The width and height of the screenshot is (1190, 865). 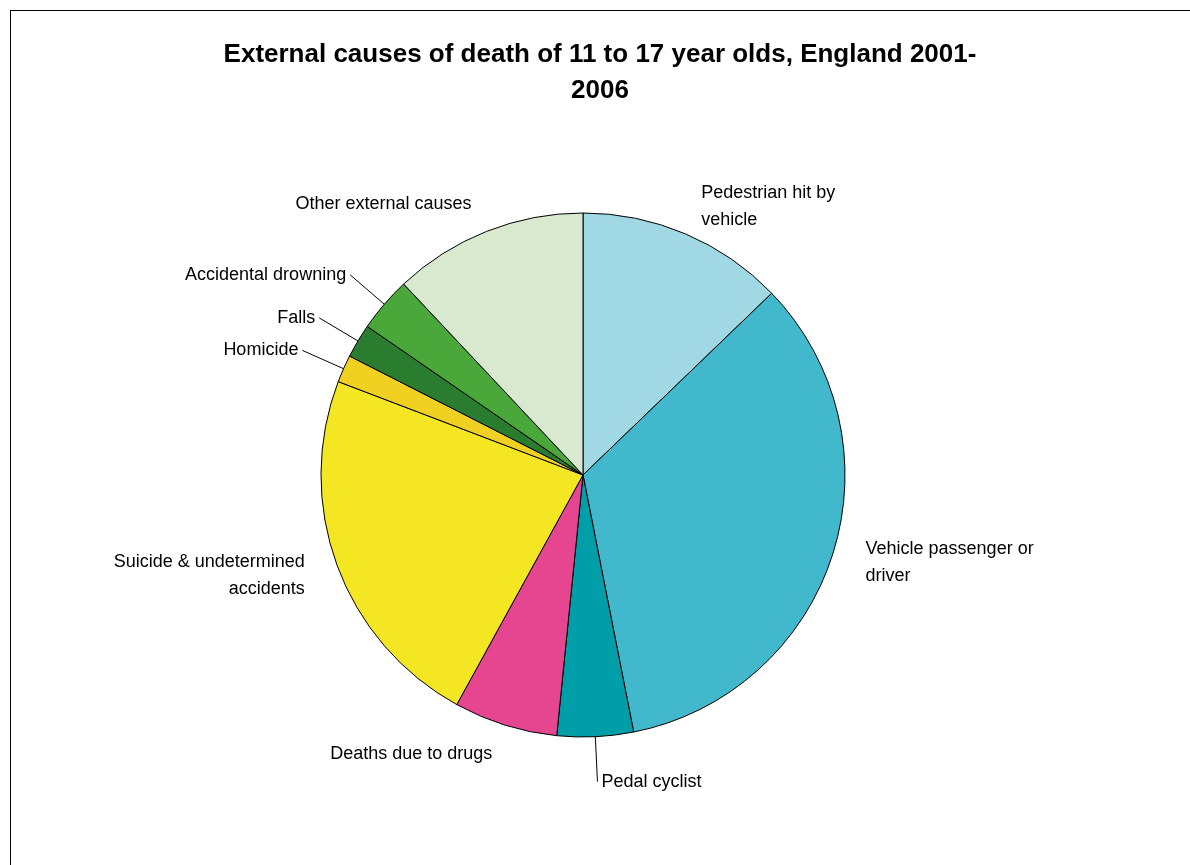 What do you see at coordinates (296, 316) in the screenshot?
I see `slice-label: Falls` at bounding box center [296, 316].